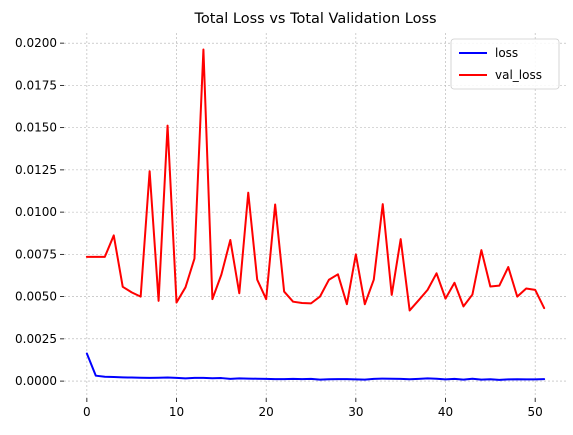 The height and width of the screenshot is (435, 573). Describe the element at coordinates (36, 254) in the screenshot. I see `y-tick-label: 0.0075` at that location.